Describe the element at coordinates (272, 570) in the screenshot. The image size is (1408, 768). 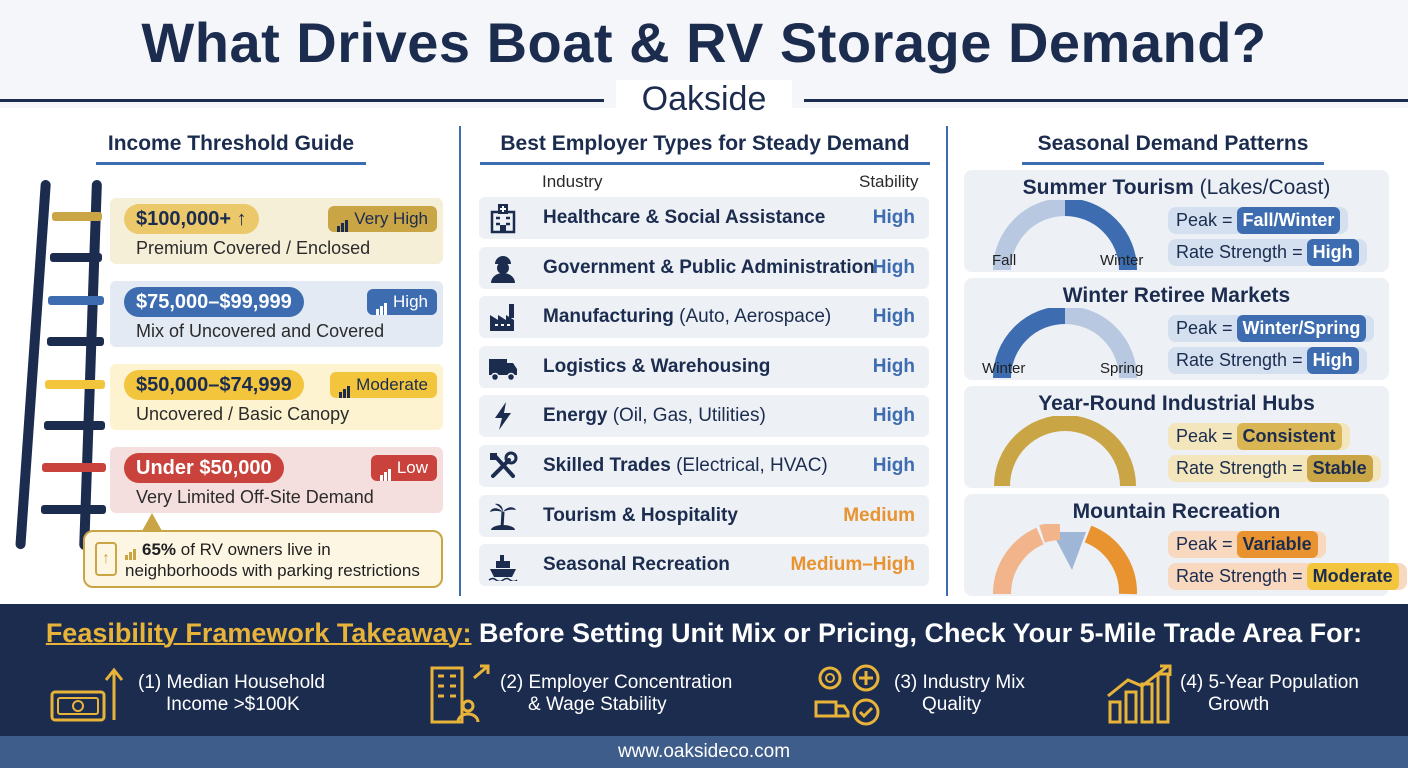
I see `callout-line2: neighborhoods with parking restrictions` at that location.